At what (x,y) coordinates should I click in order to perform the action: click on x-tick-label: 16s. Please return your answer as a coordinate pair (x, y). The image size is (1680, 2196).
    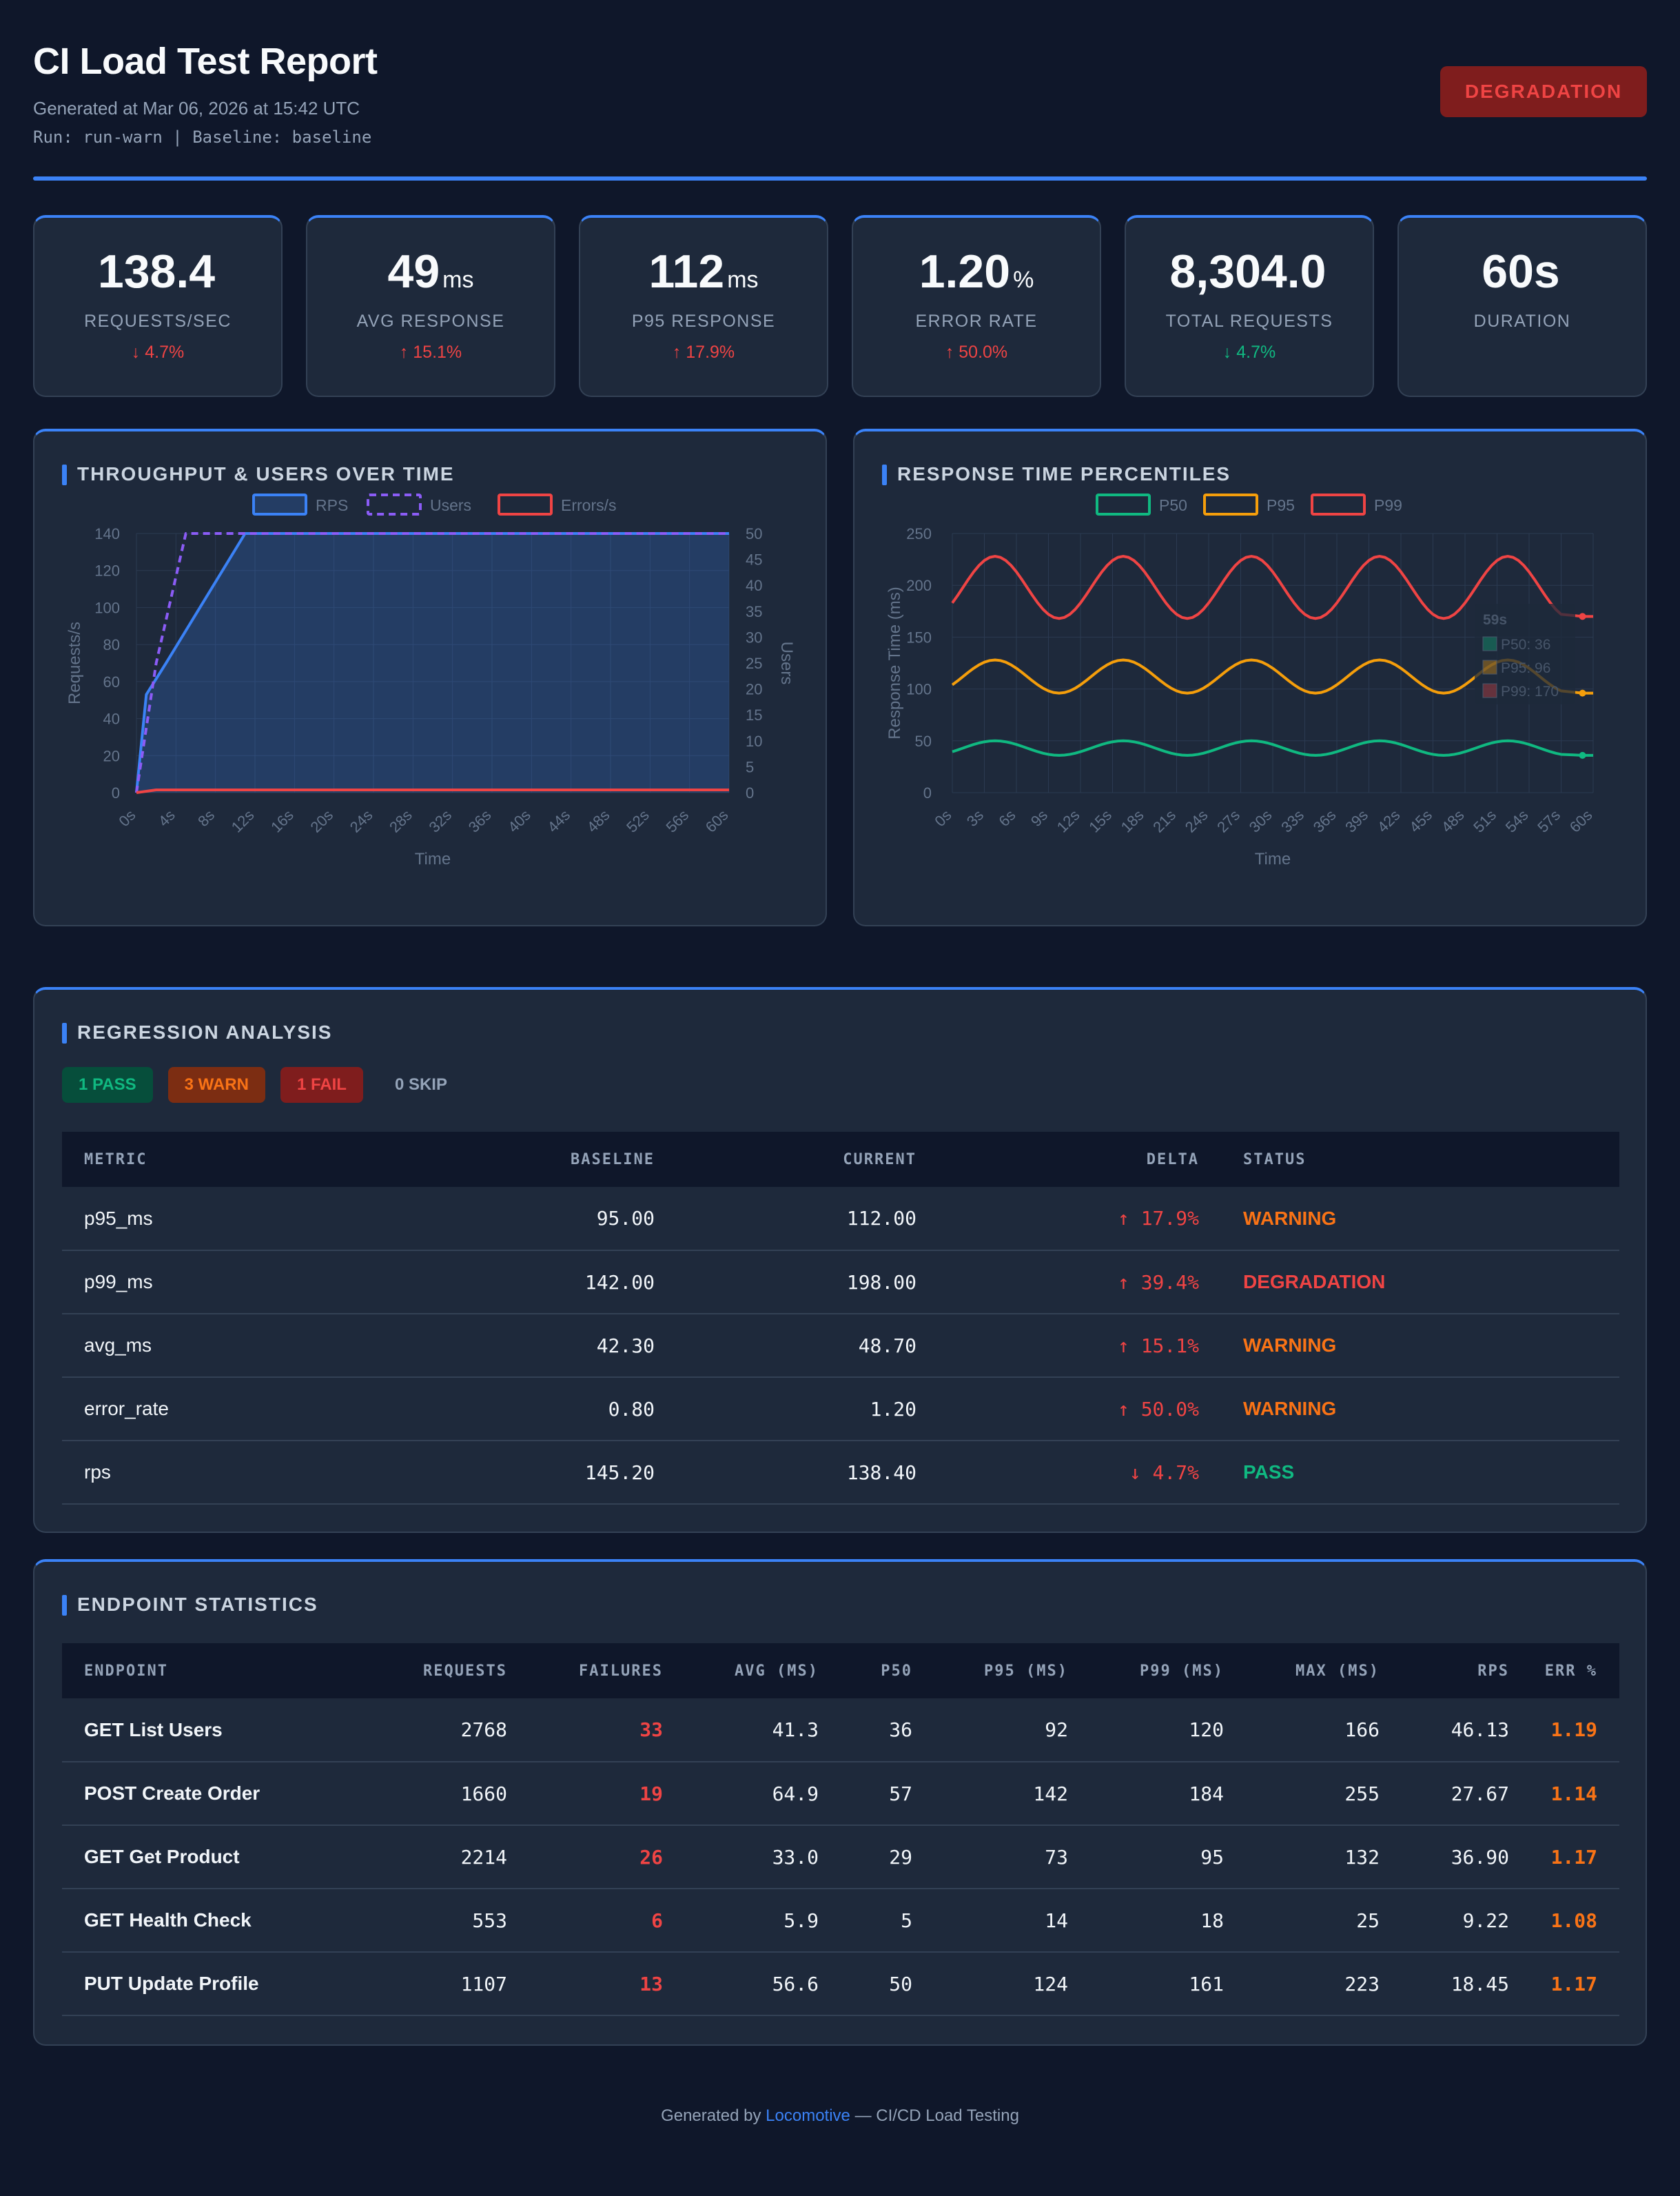
    Looking at the image, I should click on (282, 821).